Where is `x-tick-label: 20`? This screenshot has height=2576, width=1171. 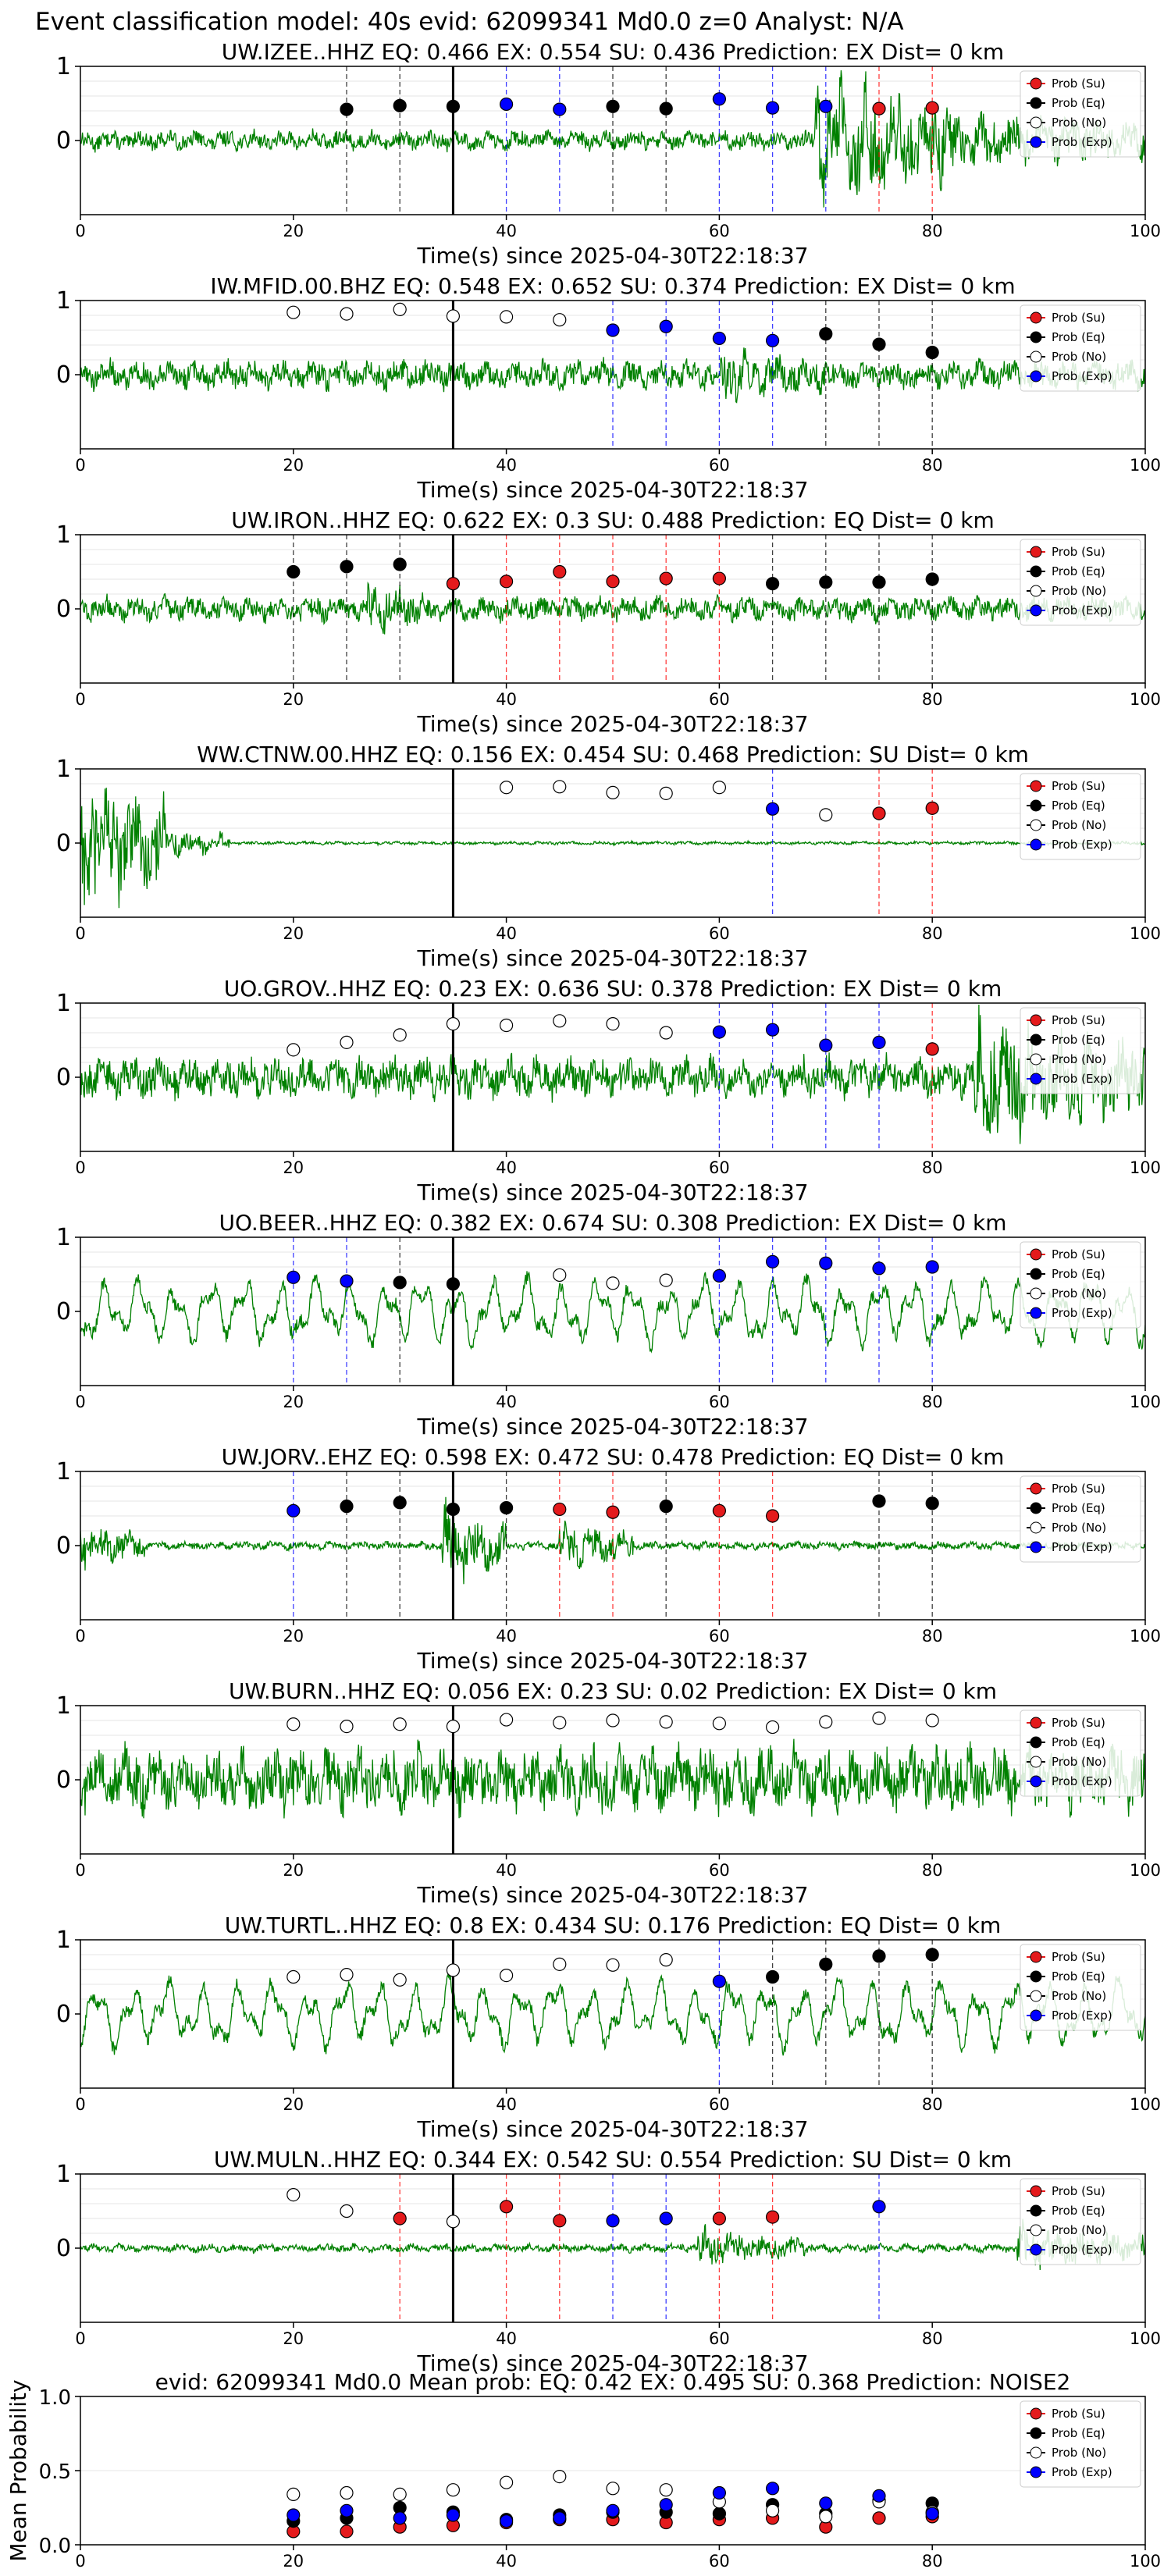
x-tick-label: 20 is located at coordinates (293, 465).